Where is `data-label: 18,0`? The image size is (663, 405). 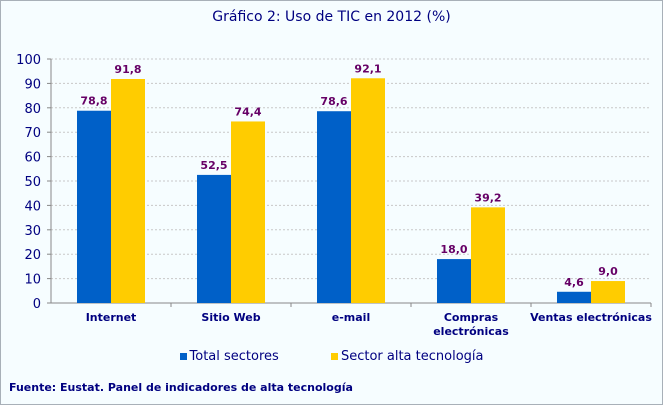 data-label: 18,0 is located at coordinates (453, 249).